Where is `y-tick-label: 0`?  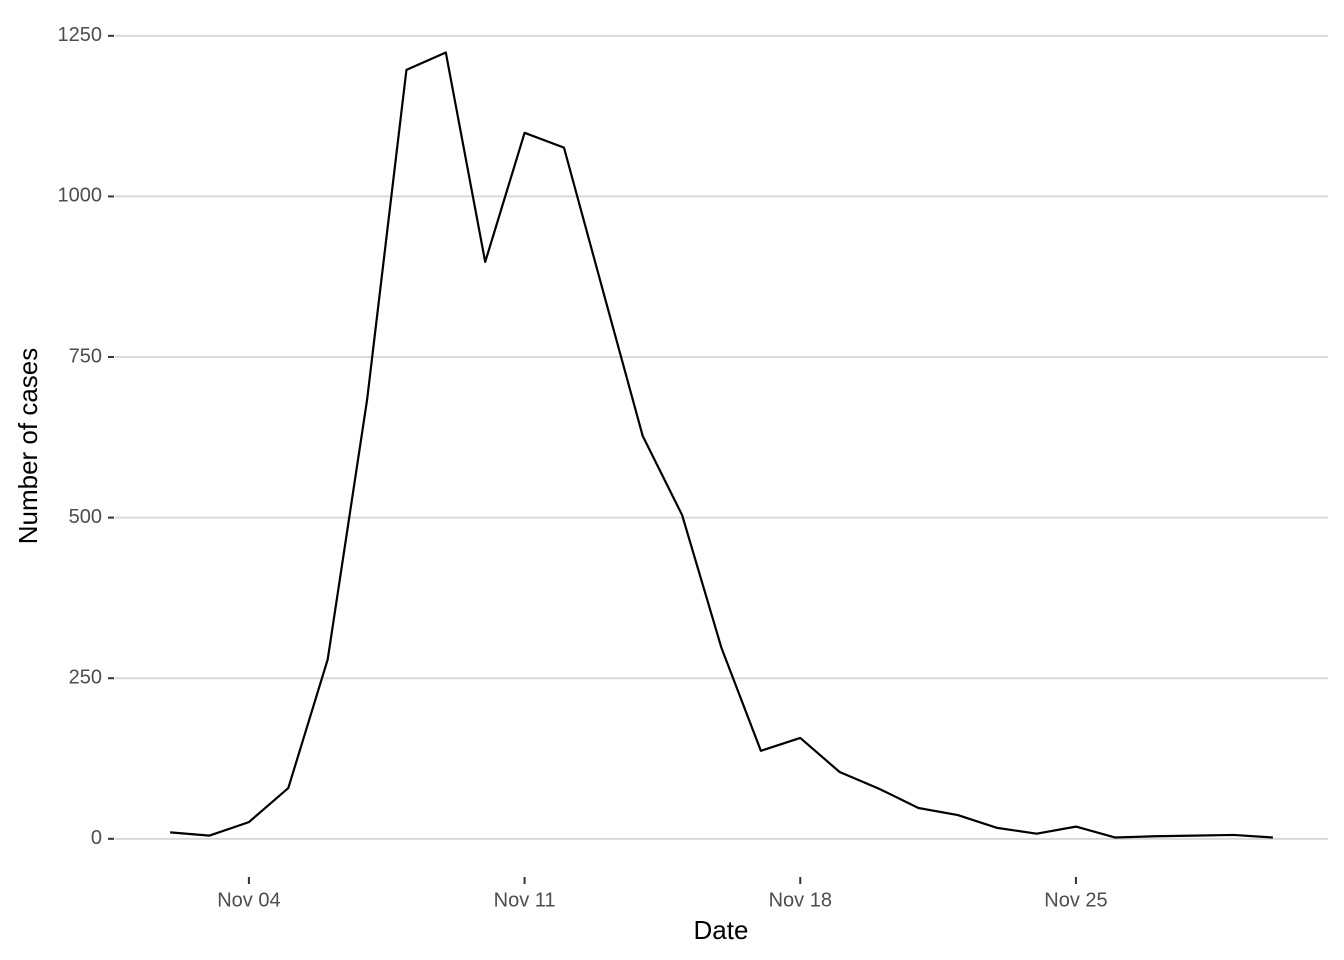 y-tick-label: 0 is located at coordinates (96, 838).